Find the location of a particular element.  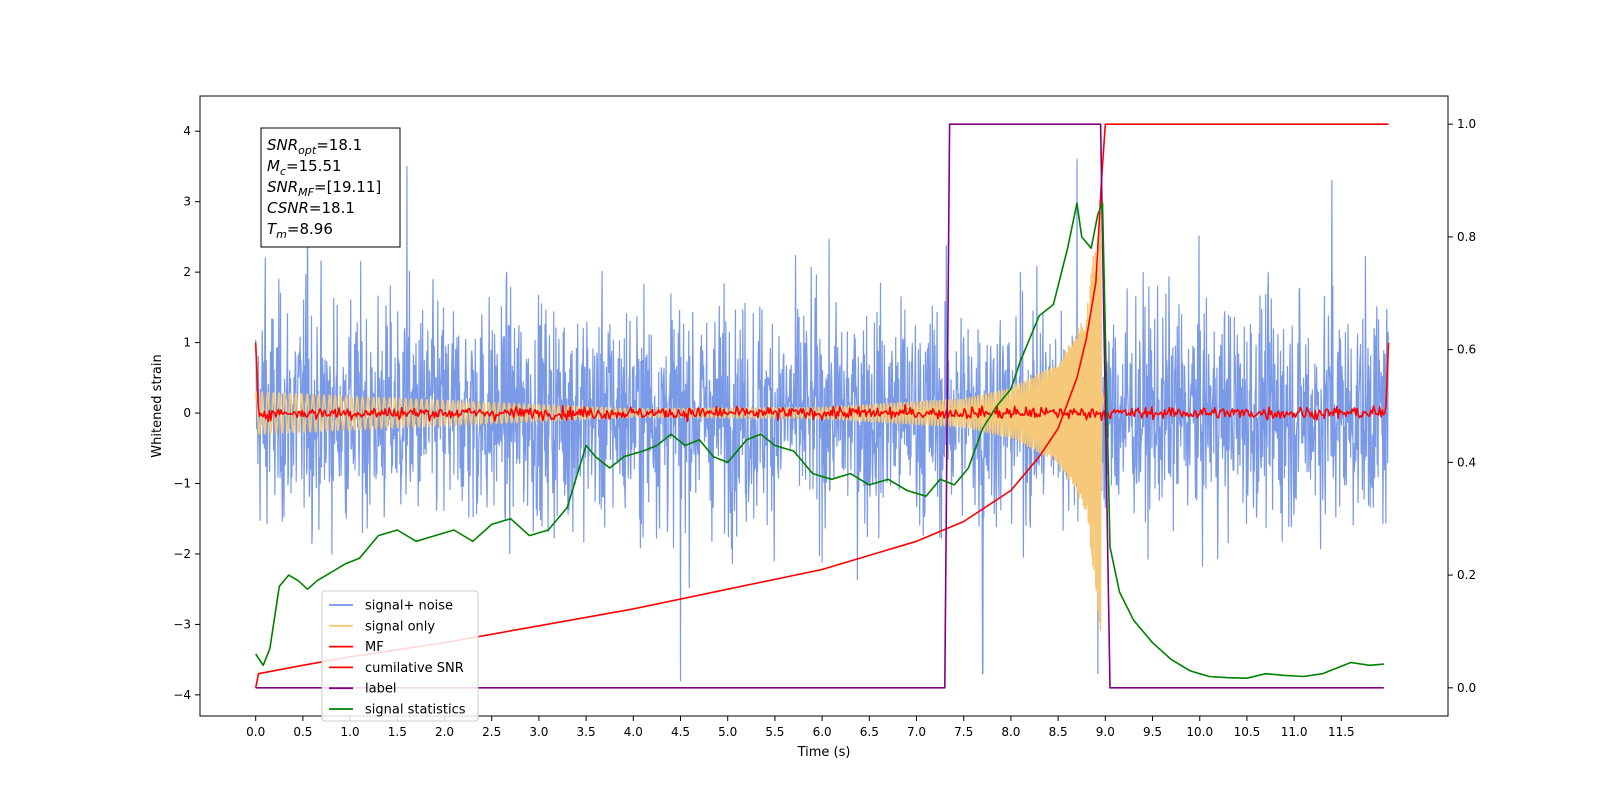

y-right-tick-label: 0.0 is located at coordinates (1466, 688).